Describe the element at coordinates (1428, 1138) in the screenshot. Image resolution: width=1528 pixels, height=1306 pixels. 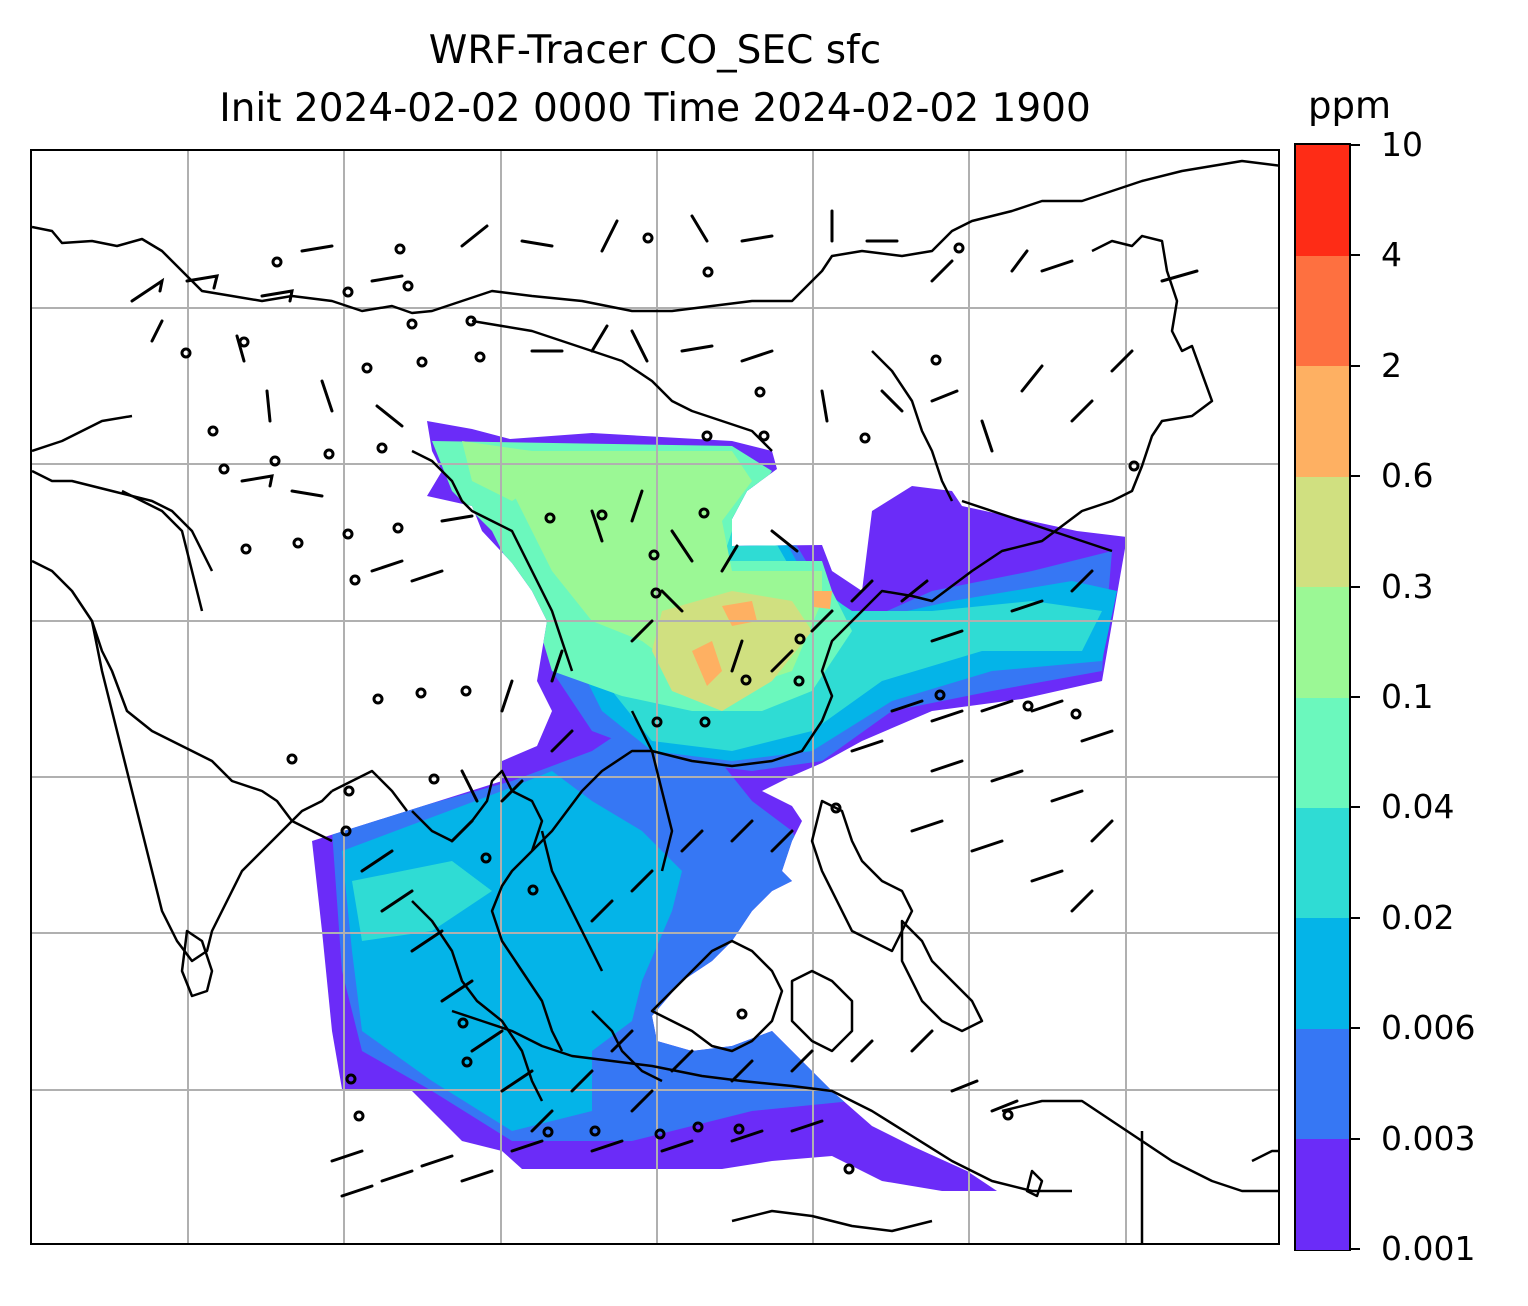
I see `colorbar-tick-label: 0.003` at that location.